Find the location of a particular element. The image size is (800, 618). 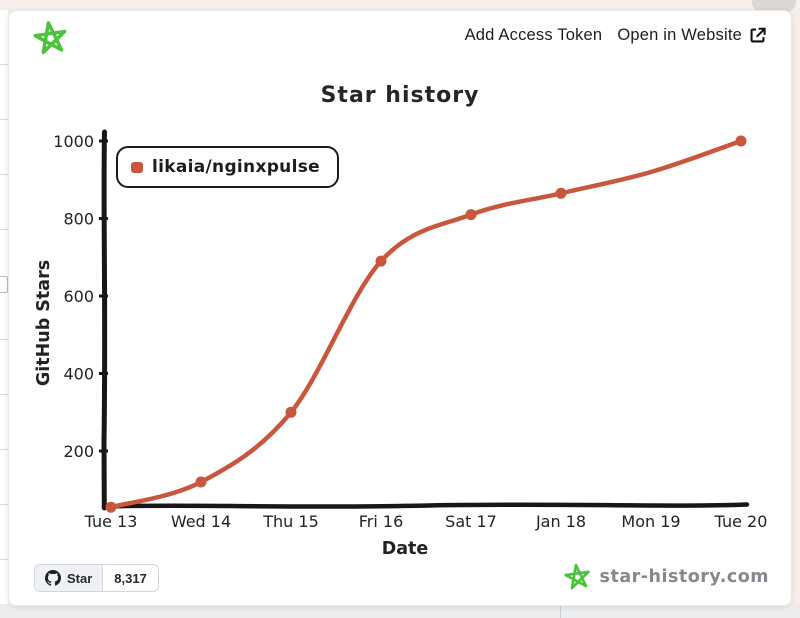

github-star-label: Star is located at coordinates (80, 578).